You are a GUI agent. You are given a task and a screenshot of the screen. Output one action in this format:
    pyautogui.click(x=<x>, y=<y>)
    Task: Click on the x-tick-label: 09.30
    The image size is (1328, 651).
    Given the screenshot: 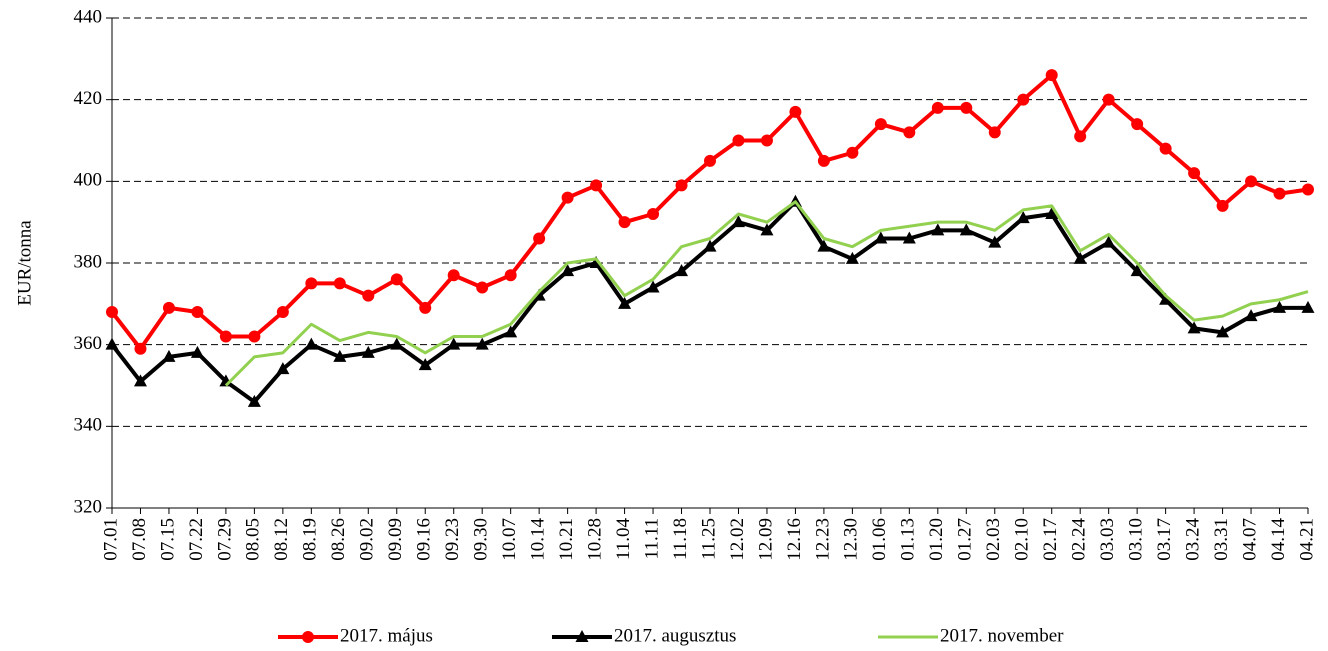 What is the action you would take?
    pyautogui.click(x=481, y=539)
    